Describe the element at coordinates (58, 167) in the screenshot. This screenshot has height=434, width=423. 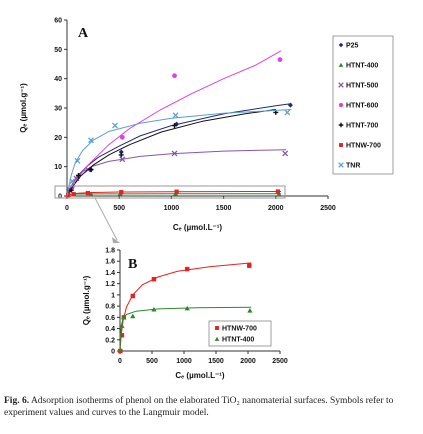
I see `a-y-tick-label: 10` at that location.